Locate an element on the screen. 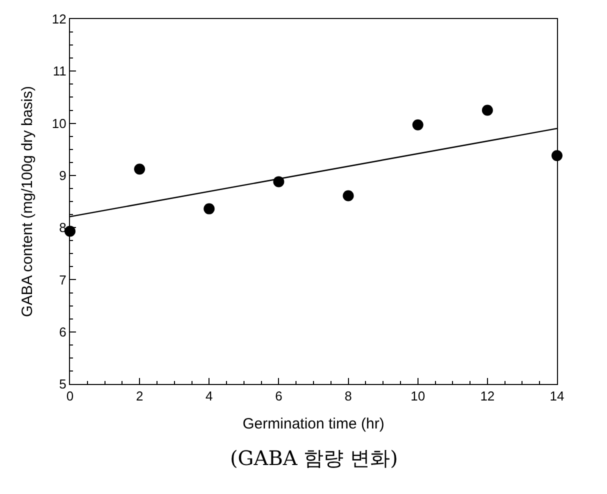  y-tick-label: 7 is located at coordinates (62, 280).